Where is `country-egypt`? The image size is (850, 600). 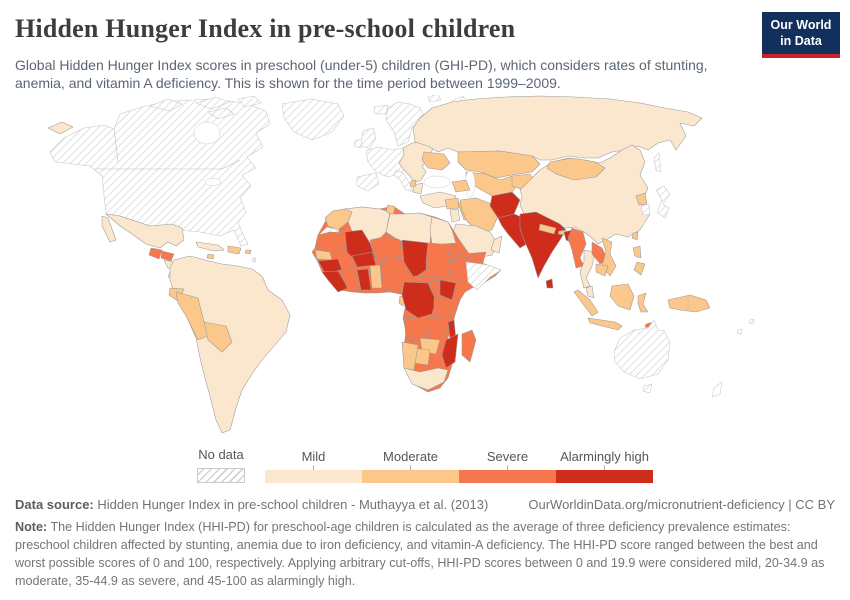
country-egypt is located at coordinates (443, 231).